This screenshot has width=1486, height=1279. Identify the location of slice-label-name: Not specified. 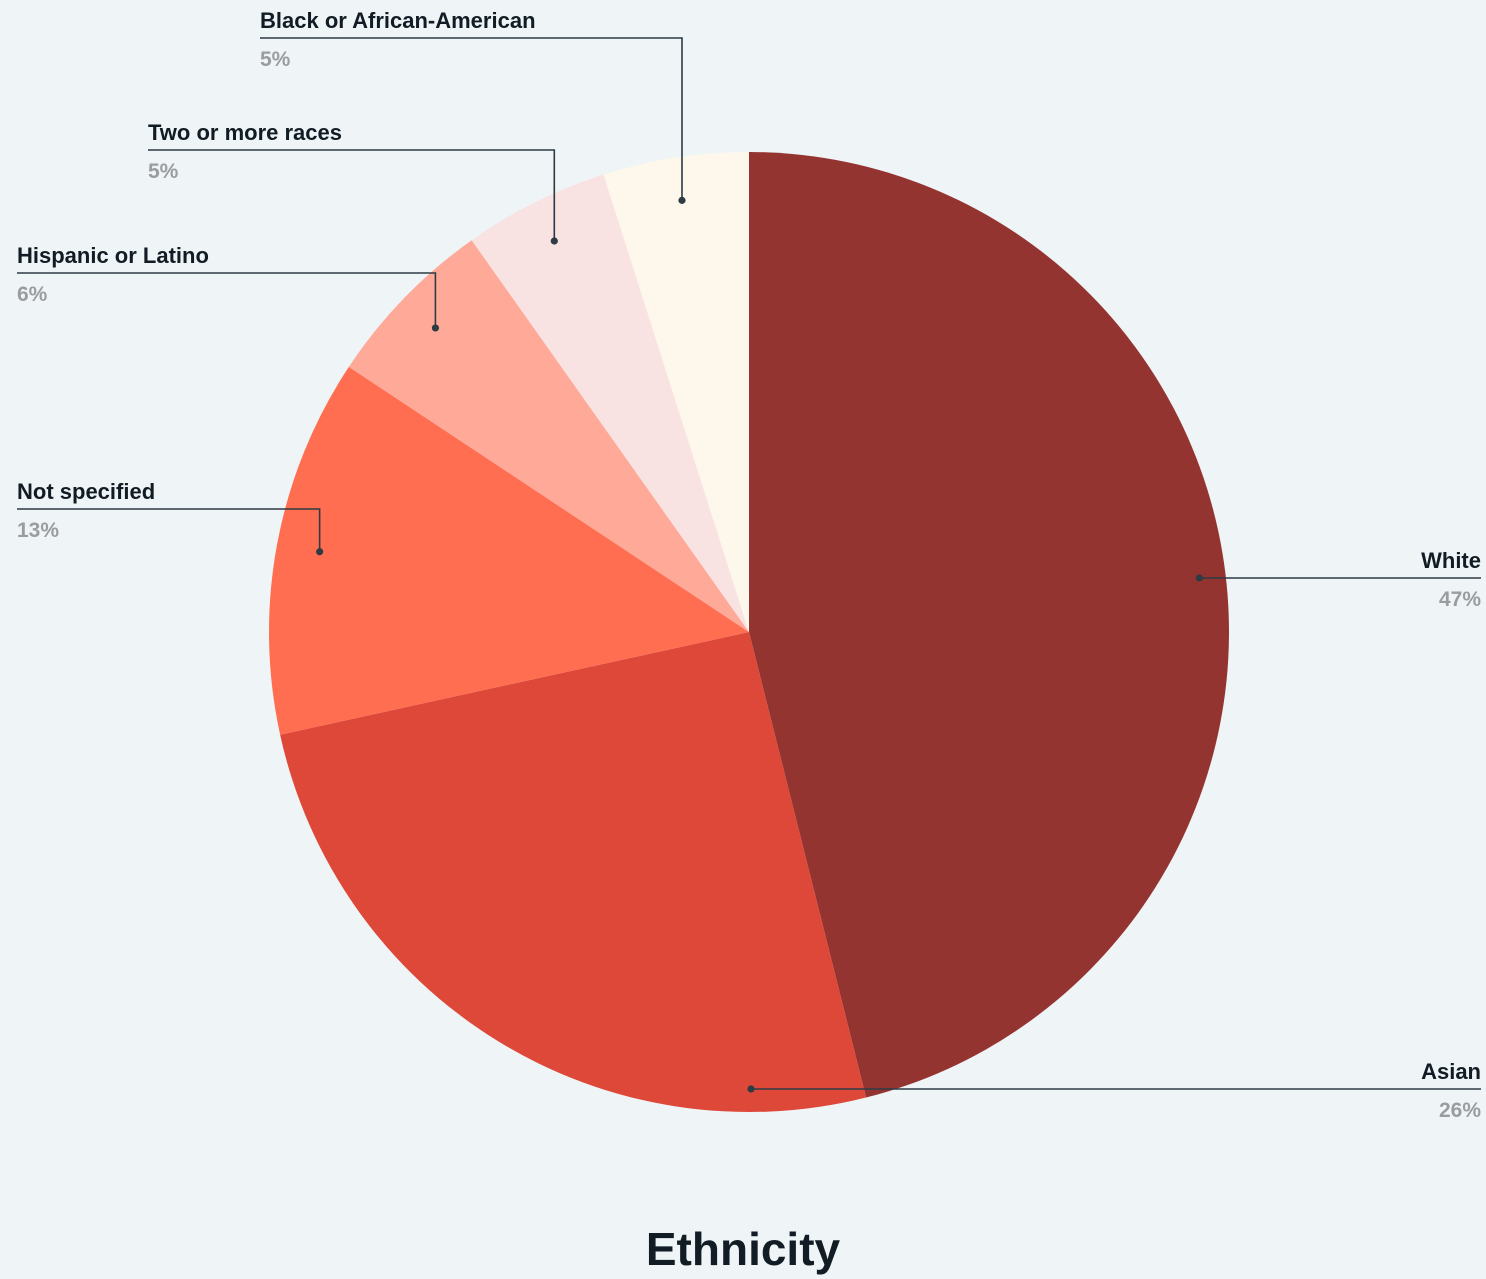
(86, 491).